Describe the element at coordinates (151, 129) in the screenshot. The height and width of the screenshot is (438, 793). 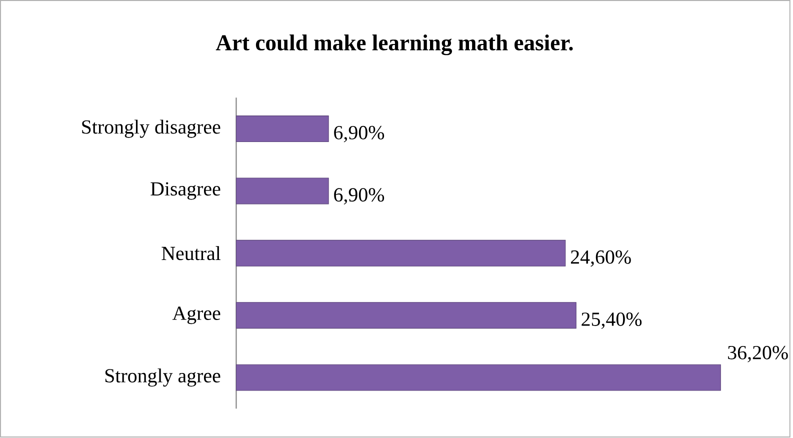
I see `y-tick-label: Strongly disagree` at that location.